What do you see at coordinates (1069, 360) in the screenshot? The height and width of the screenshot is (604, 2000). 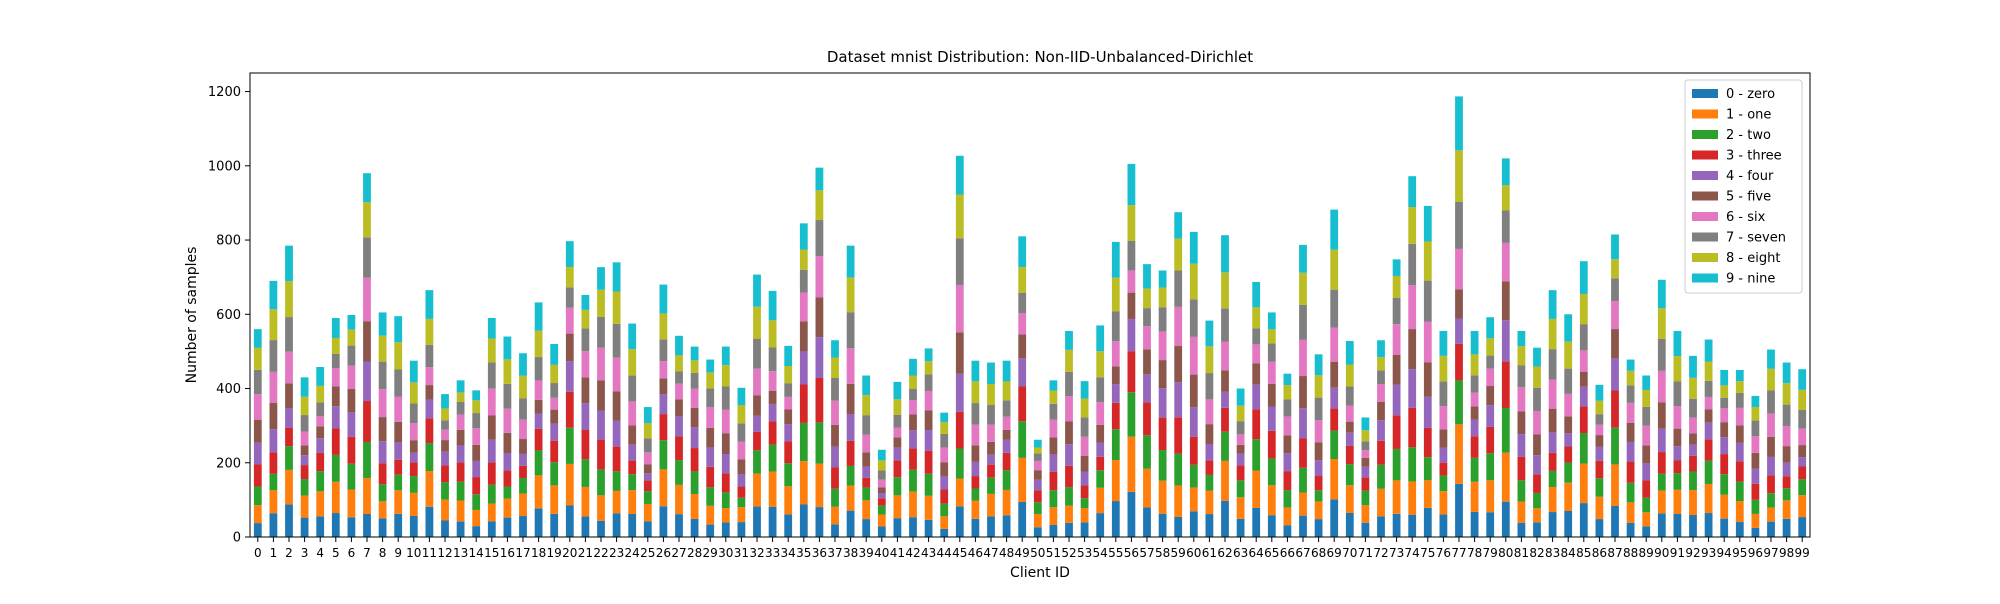 I see `bar-segment-client-52-8-eight` at bounding box center [1069, 360].